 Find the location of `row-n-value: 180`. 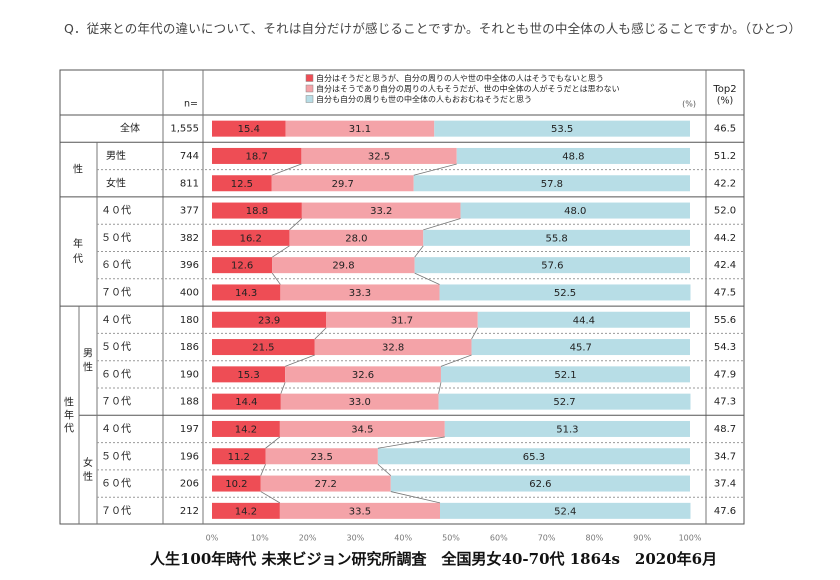

row-n-value: 180 is located at coordinates (189, 320).